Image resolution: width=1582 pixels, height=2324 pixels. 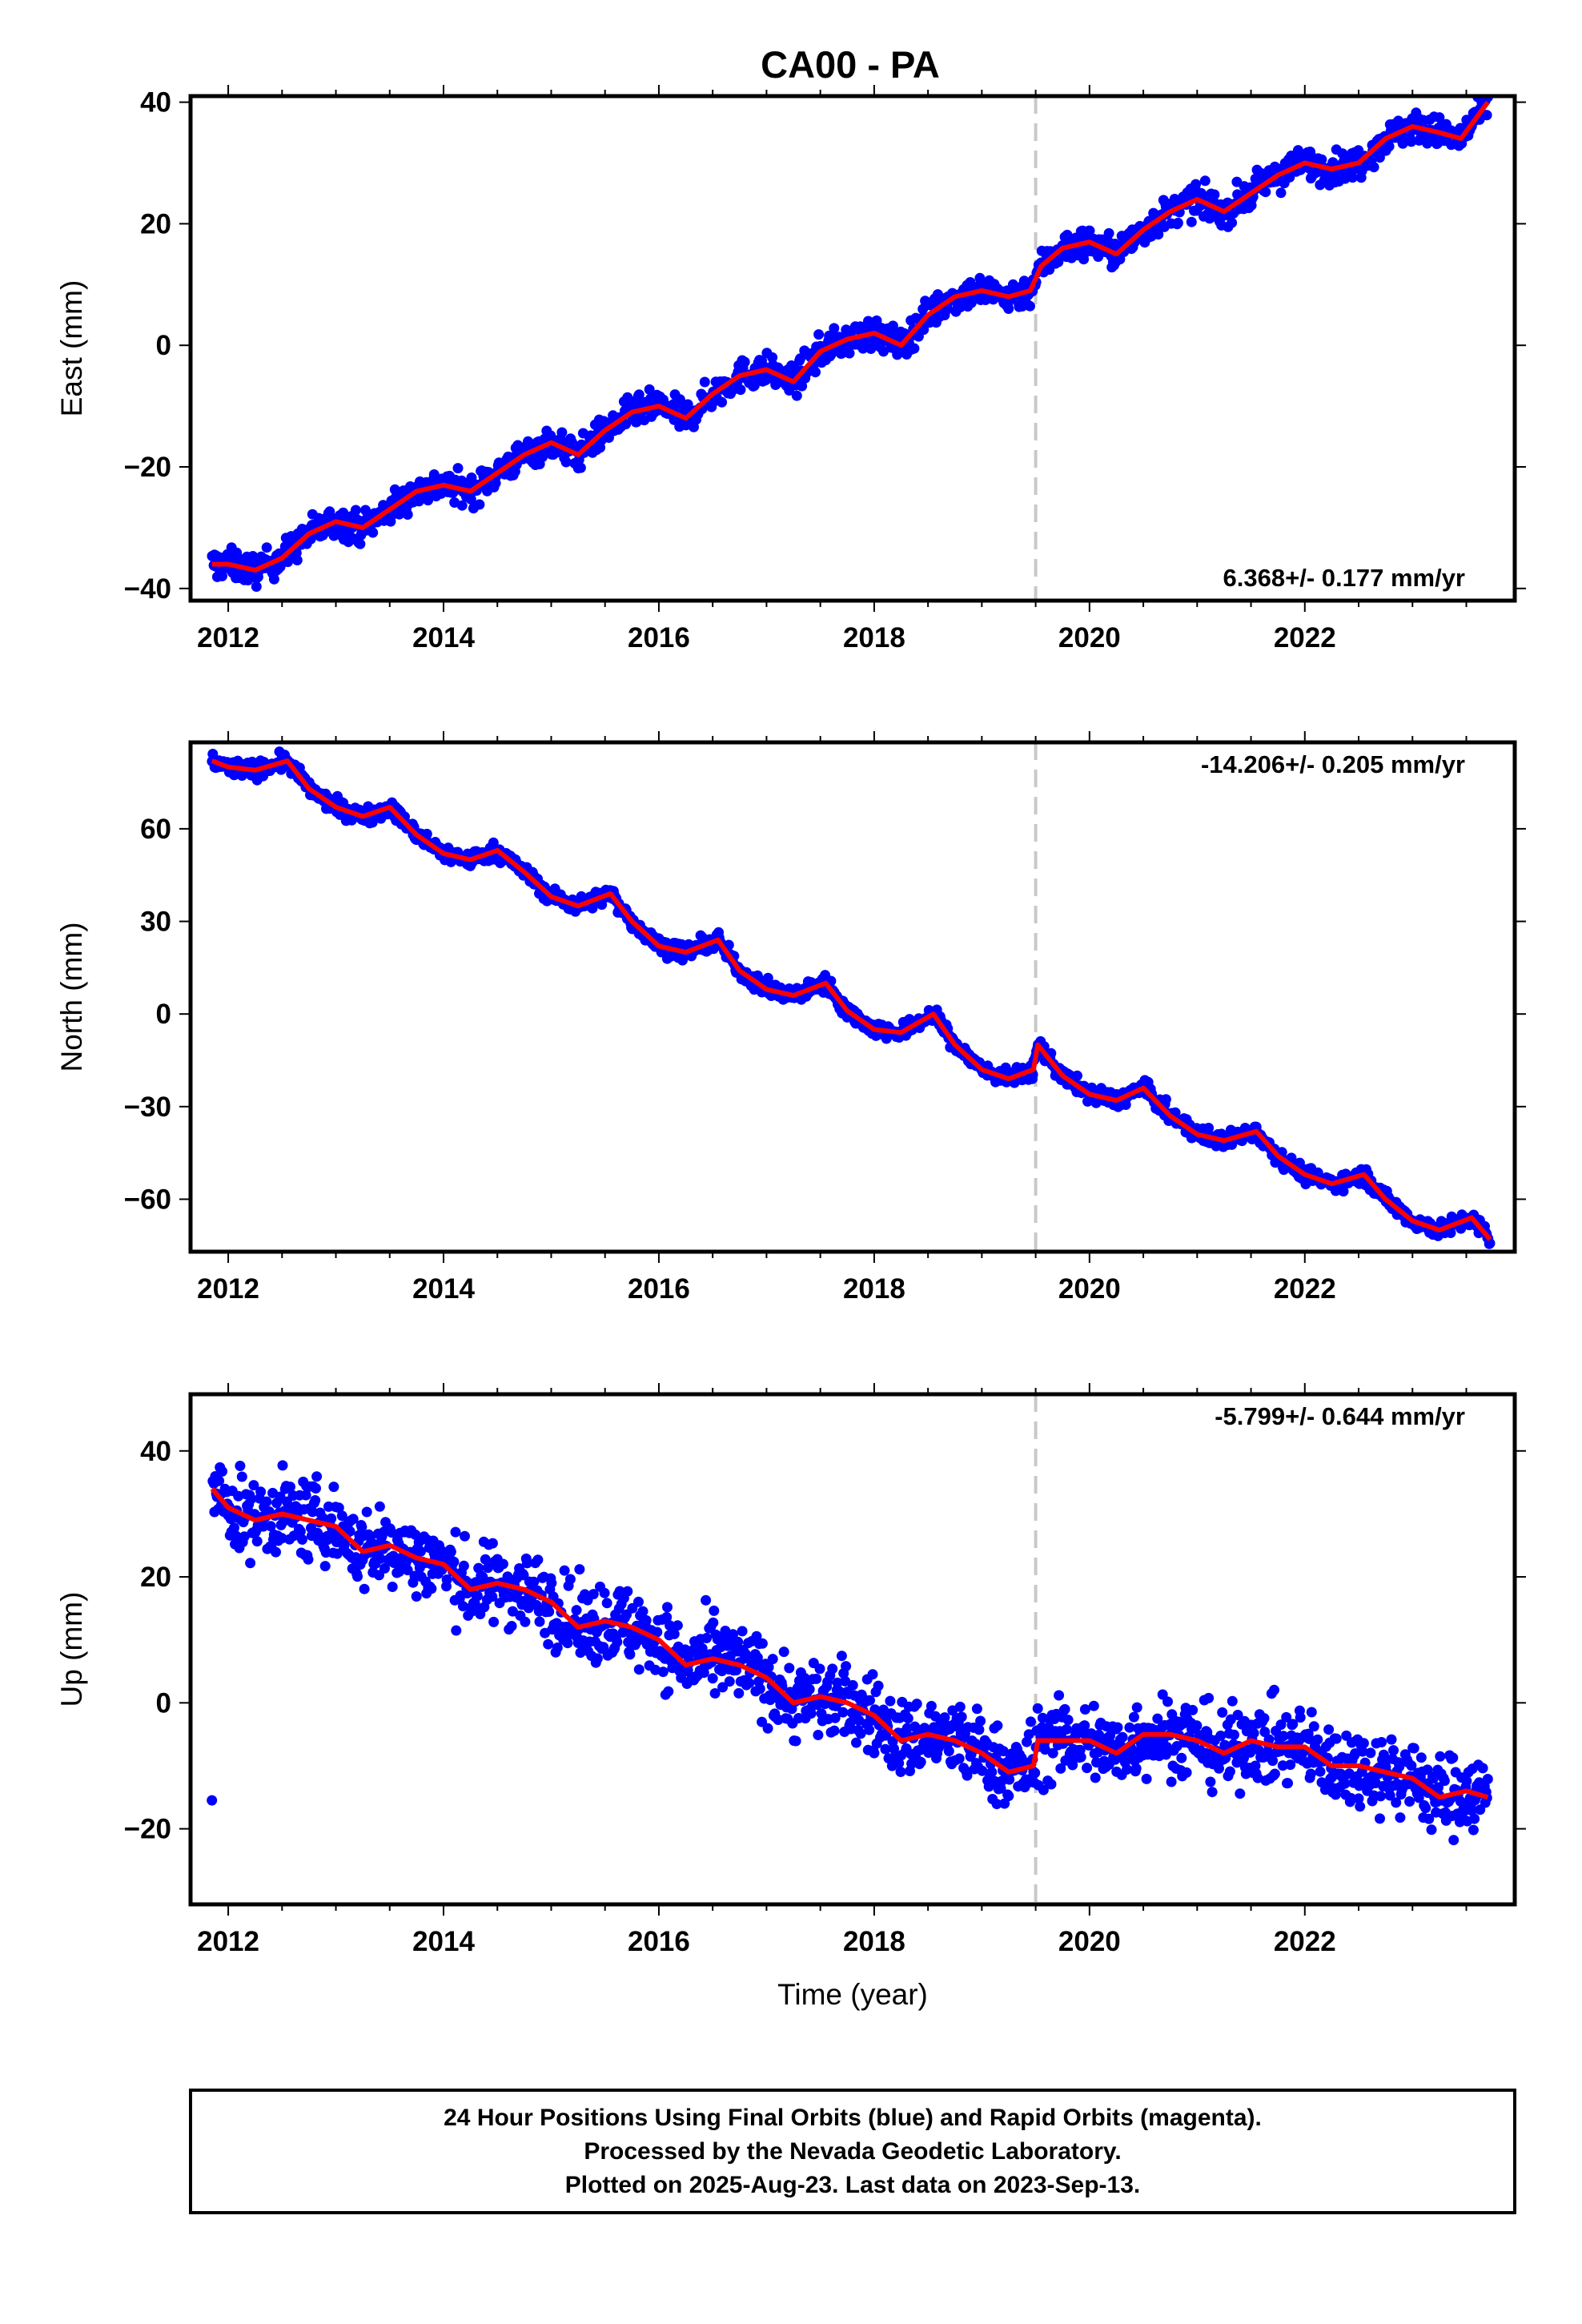 What do you see at coordinates (71, 997) in the screenshot?
I see `y-axis-label: North (mm)` at bounding box center [71, 997].